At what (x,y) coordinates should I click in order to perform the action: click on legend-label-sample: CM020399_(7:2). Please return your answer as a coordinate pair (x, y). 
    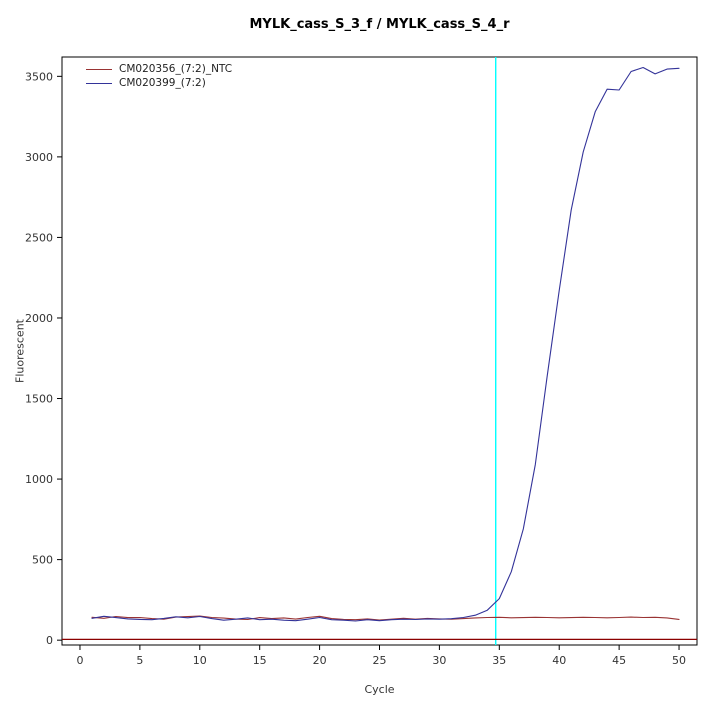
    Looking at the image, I should click on (162, 83).